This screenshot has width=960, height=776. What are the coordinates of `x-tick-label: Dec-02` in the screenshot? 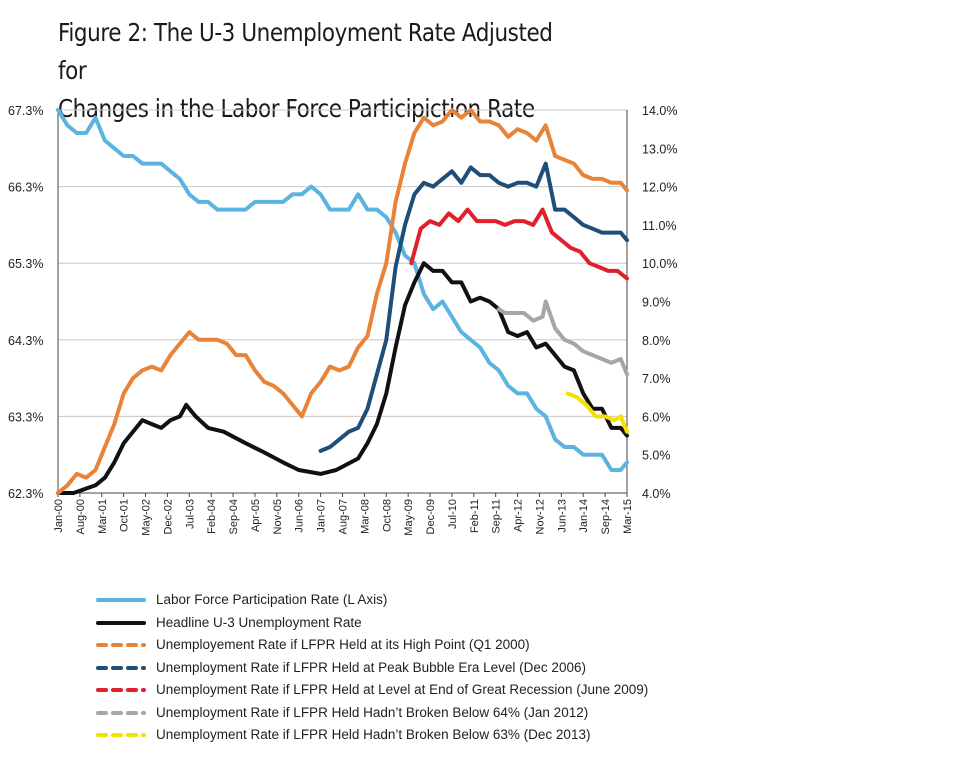 It's located at (168, 516).